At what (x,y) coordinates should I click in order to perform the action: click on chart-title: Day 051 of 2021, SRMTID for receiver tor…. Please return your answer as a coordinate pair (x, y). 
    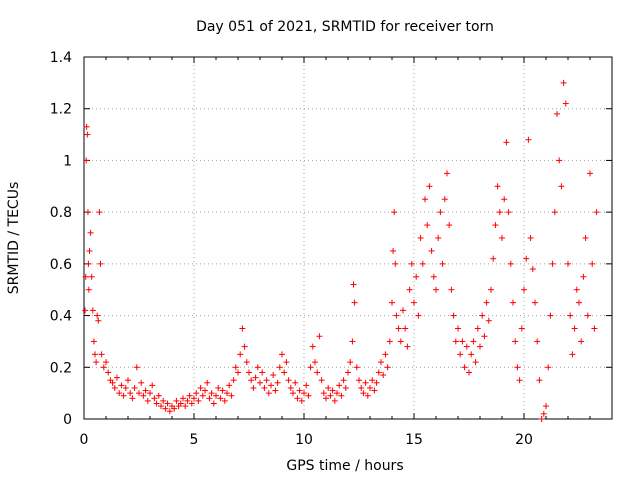
    Looking at the image, I should click on (345, 27).